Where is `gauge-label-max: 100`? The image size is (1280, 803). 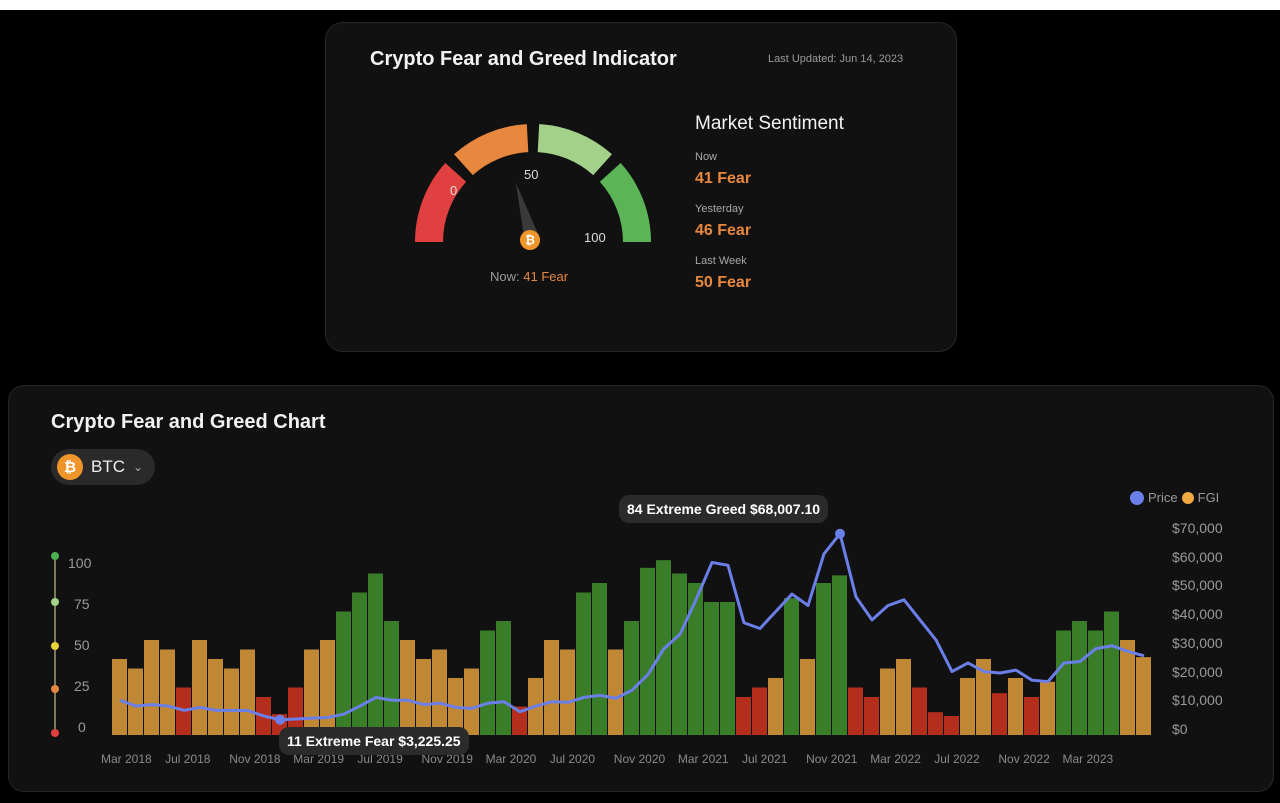 gauge-label-max: 100 is located at coordinates (595, 237).